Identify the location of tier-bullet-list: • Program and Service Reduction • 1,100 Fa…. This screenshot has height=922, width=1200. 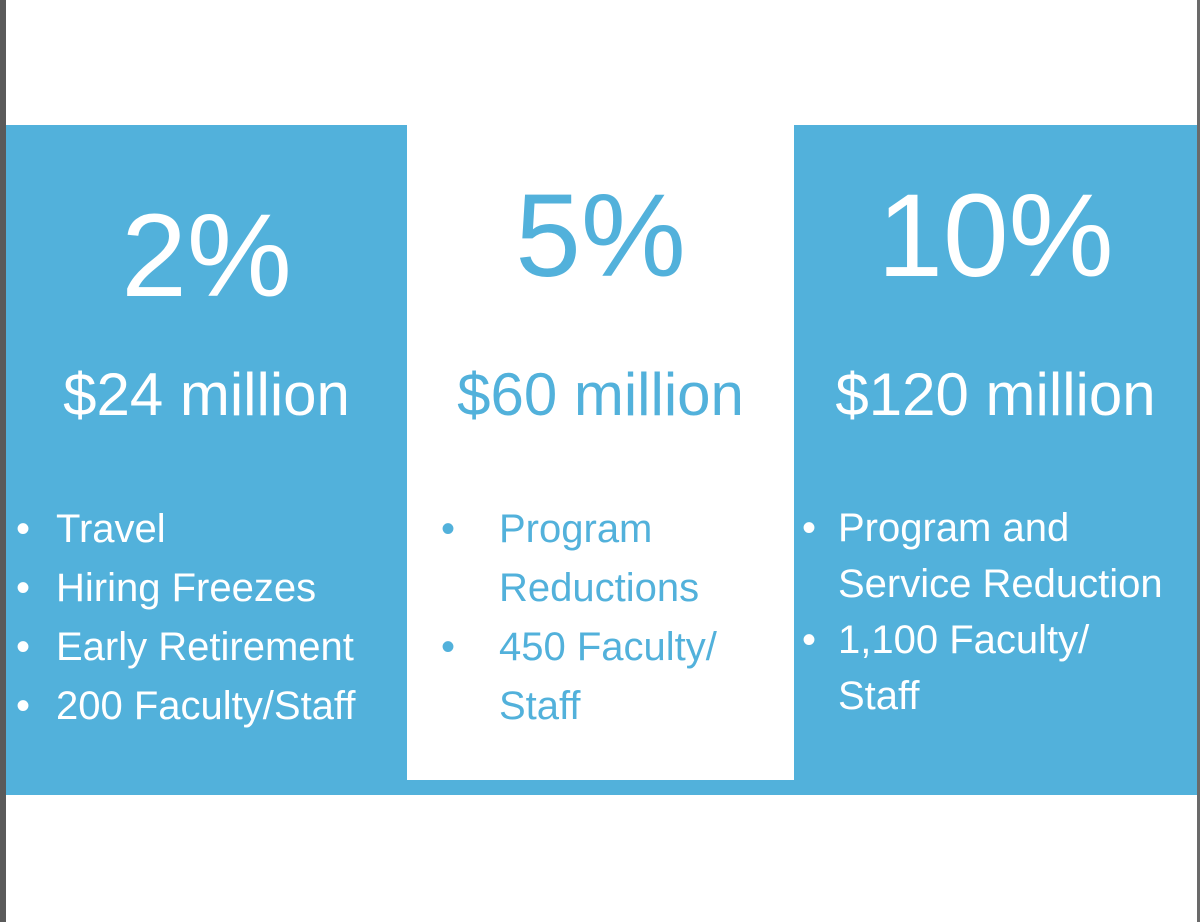
(997, 612).